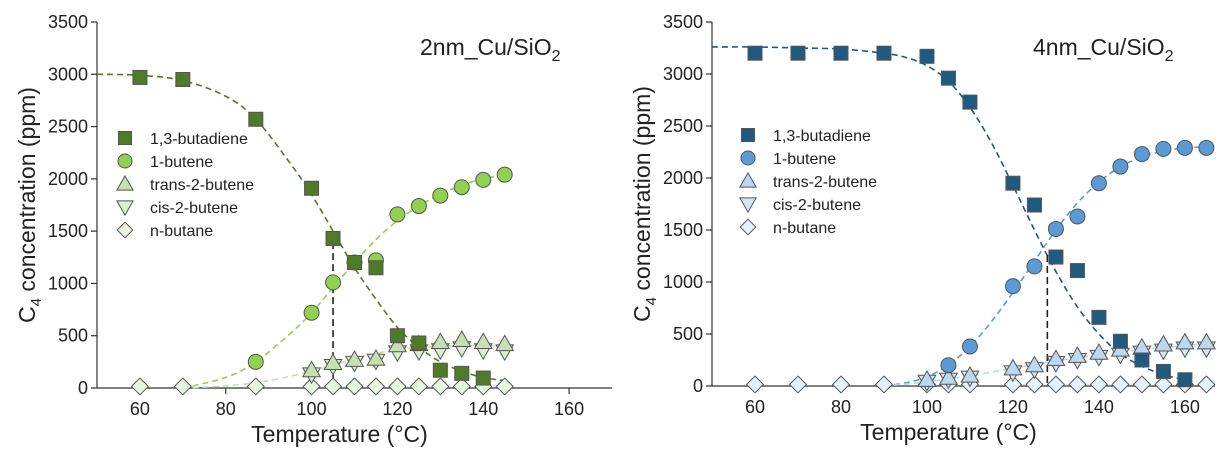 The image size is (1223, 450). What do you see at coordinates (1045, 266) in the screenshot?
I see `fit-curve-1-butene` at bounding box center [1045, 266].